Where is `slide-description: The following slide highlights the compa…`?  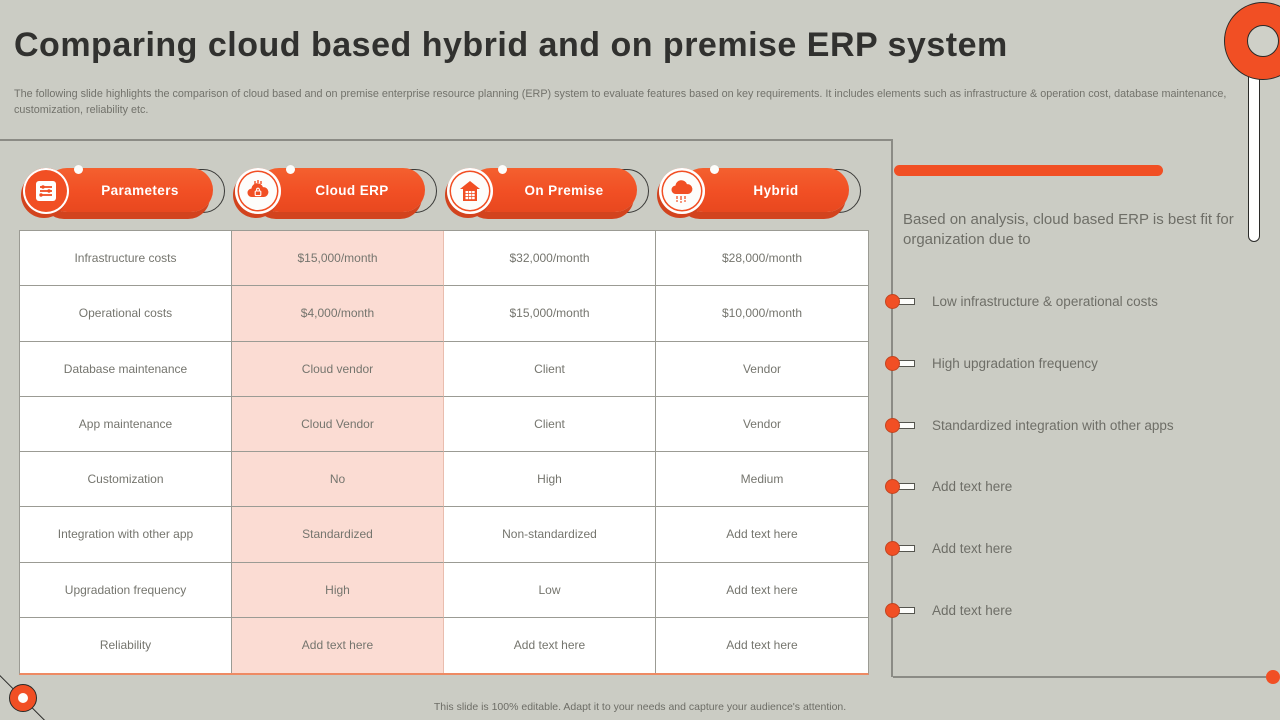
slide-description: The following slide highlights the compa… is located at coordinates (620, 102).